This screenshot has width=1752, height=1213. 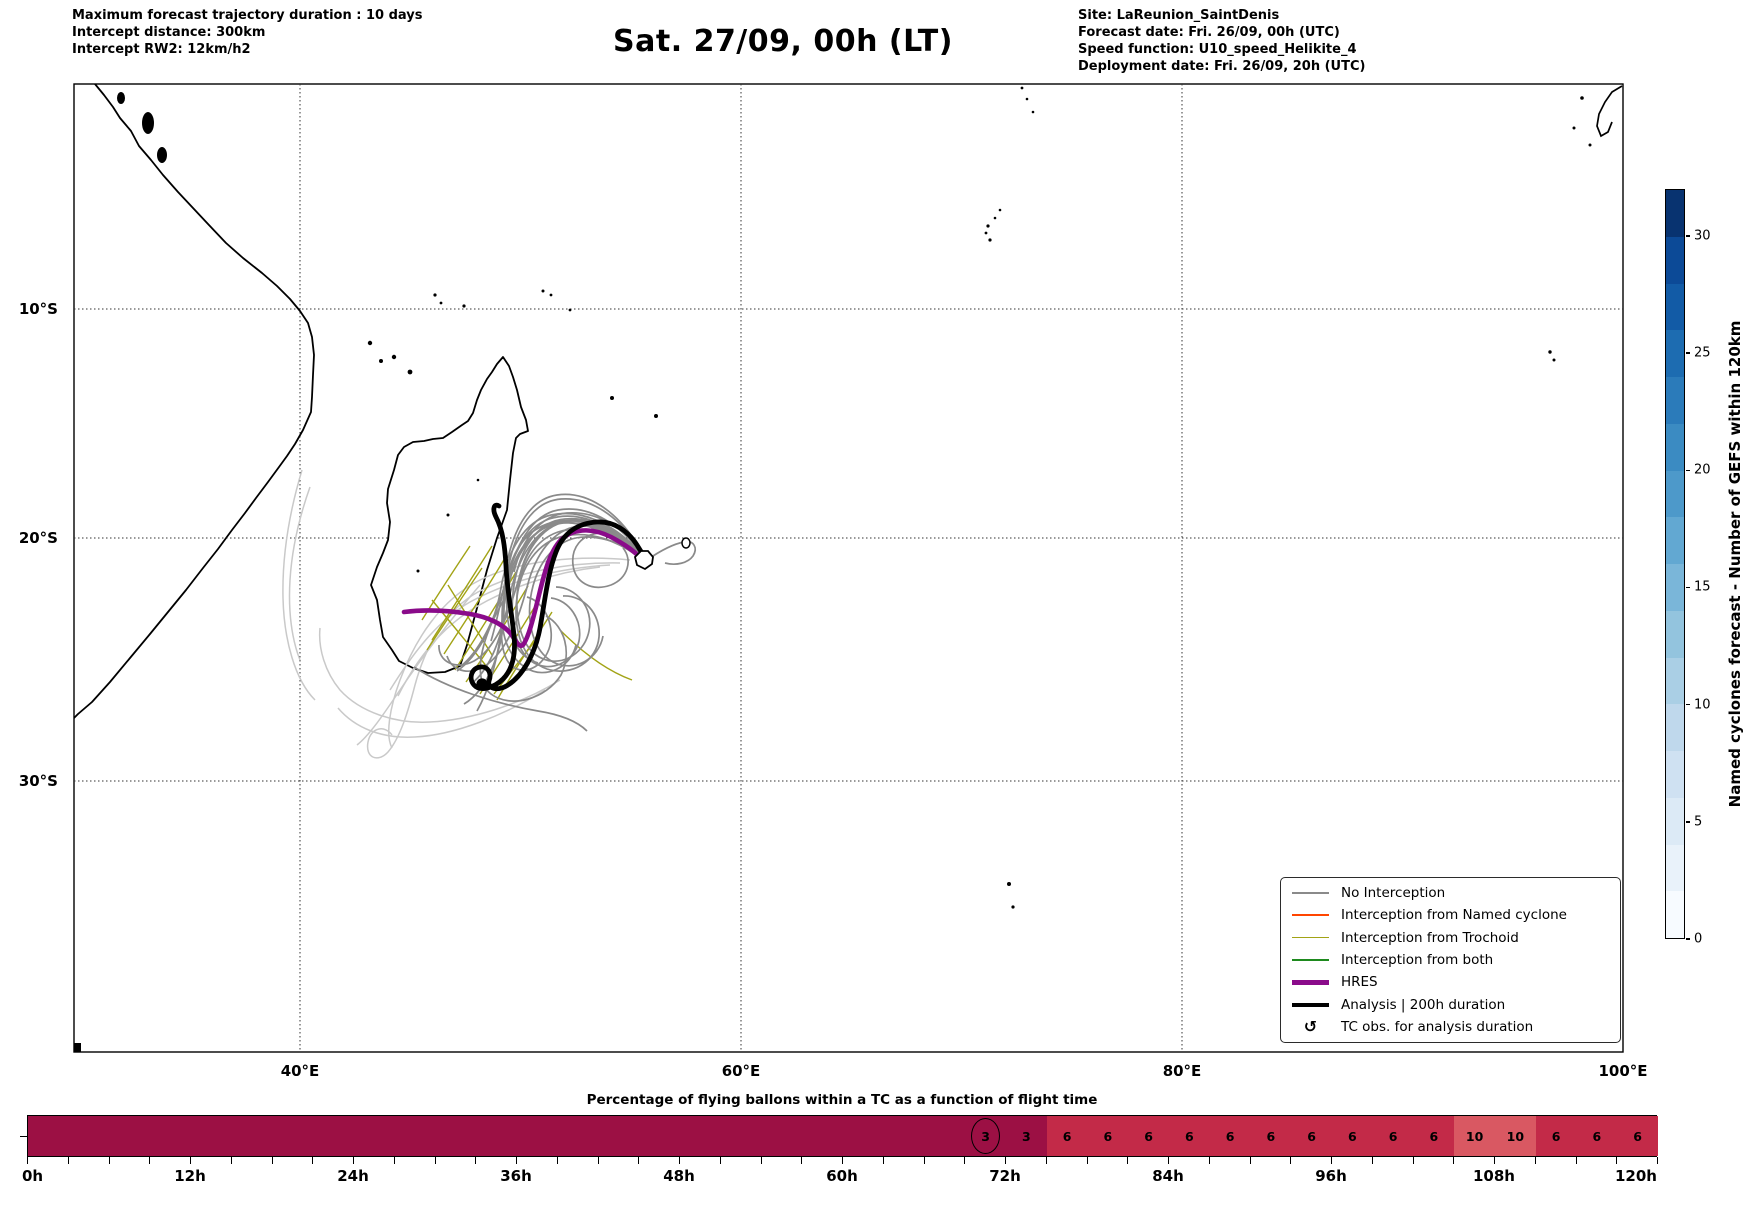 What do you see at coordinates (169, 32) in the screenshot?
I see `intercept-distance-line: Intercept distance: 300km` at bounding box center [169, 32].